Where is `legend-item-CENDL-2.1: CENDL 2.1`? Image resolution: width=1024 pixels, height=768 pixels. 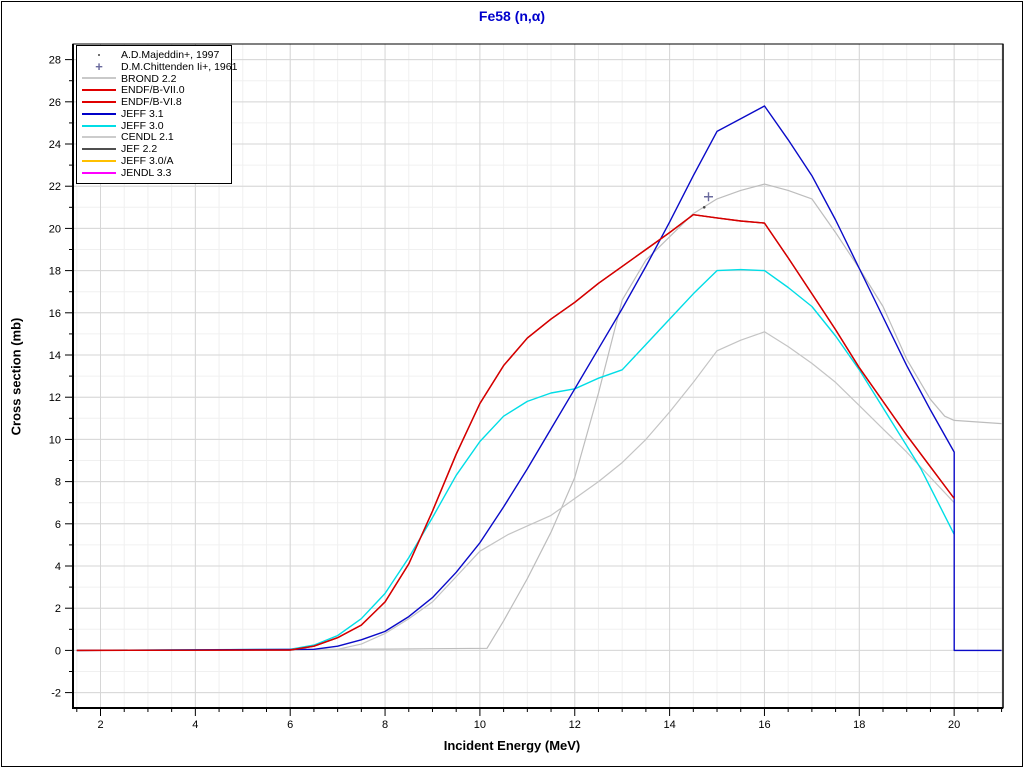 legend-item-CENDL-2.1: CENDL 2.1 is located at coordinates (154, 137).